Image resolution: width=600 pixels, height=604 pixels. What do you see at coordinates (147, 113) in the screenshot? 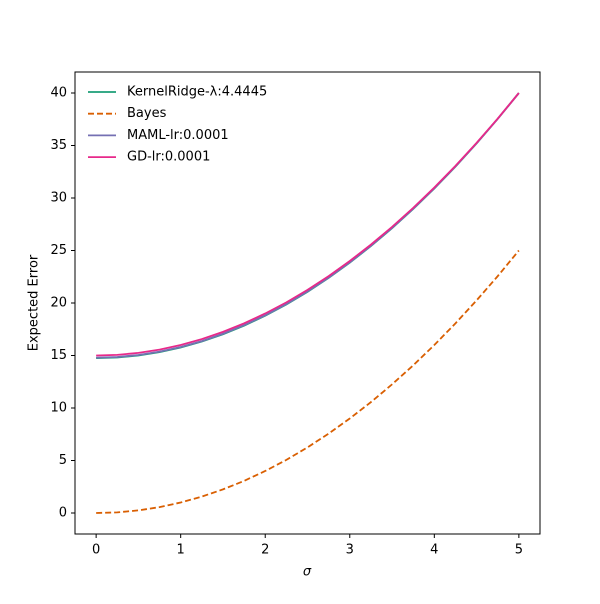
I see `legend-label: Bayes` at bounding box center [147, 113].